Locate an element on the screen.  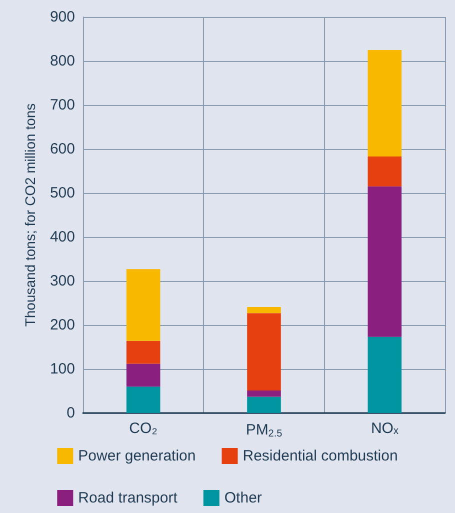
x-tick-label: NOₓ is located at coordinates (384, 428).